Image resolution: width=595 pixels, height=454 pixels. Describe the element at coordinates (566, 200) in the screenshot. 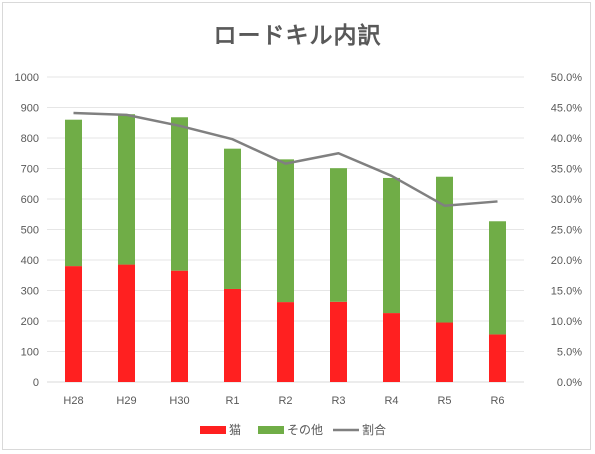

I see `right-tick-label: 30.0%` at that location.